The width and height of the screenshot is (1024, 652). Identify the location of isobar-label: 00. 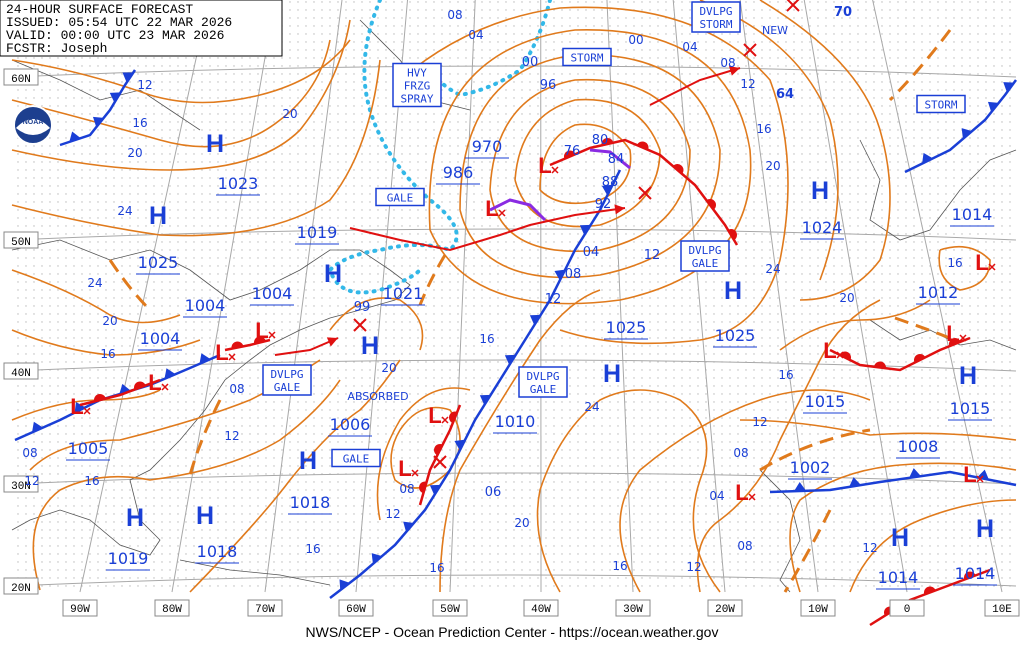
(635, 40).